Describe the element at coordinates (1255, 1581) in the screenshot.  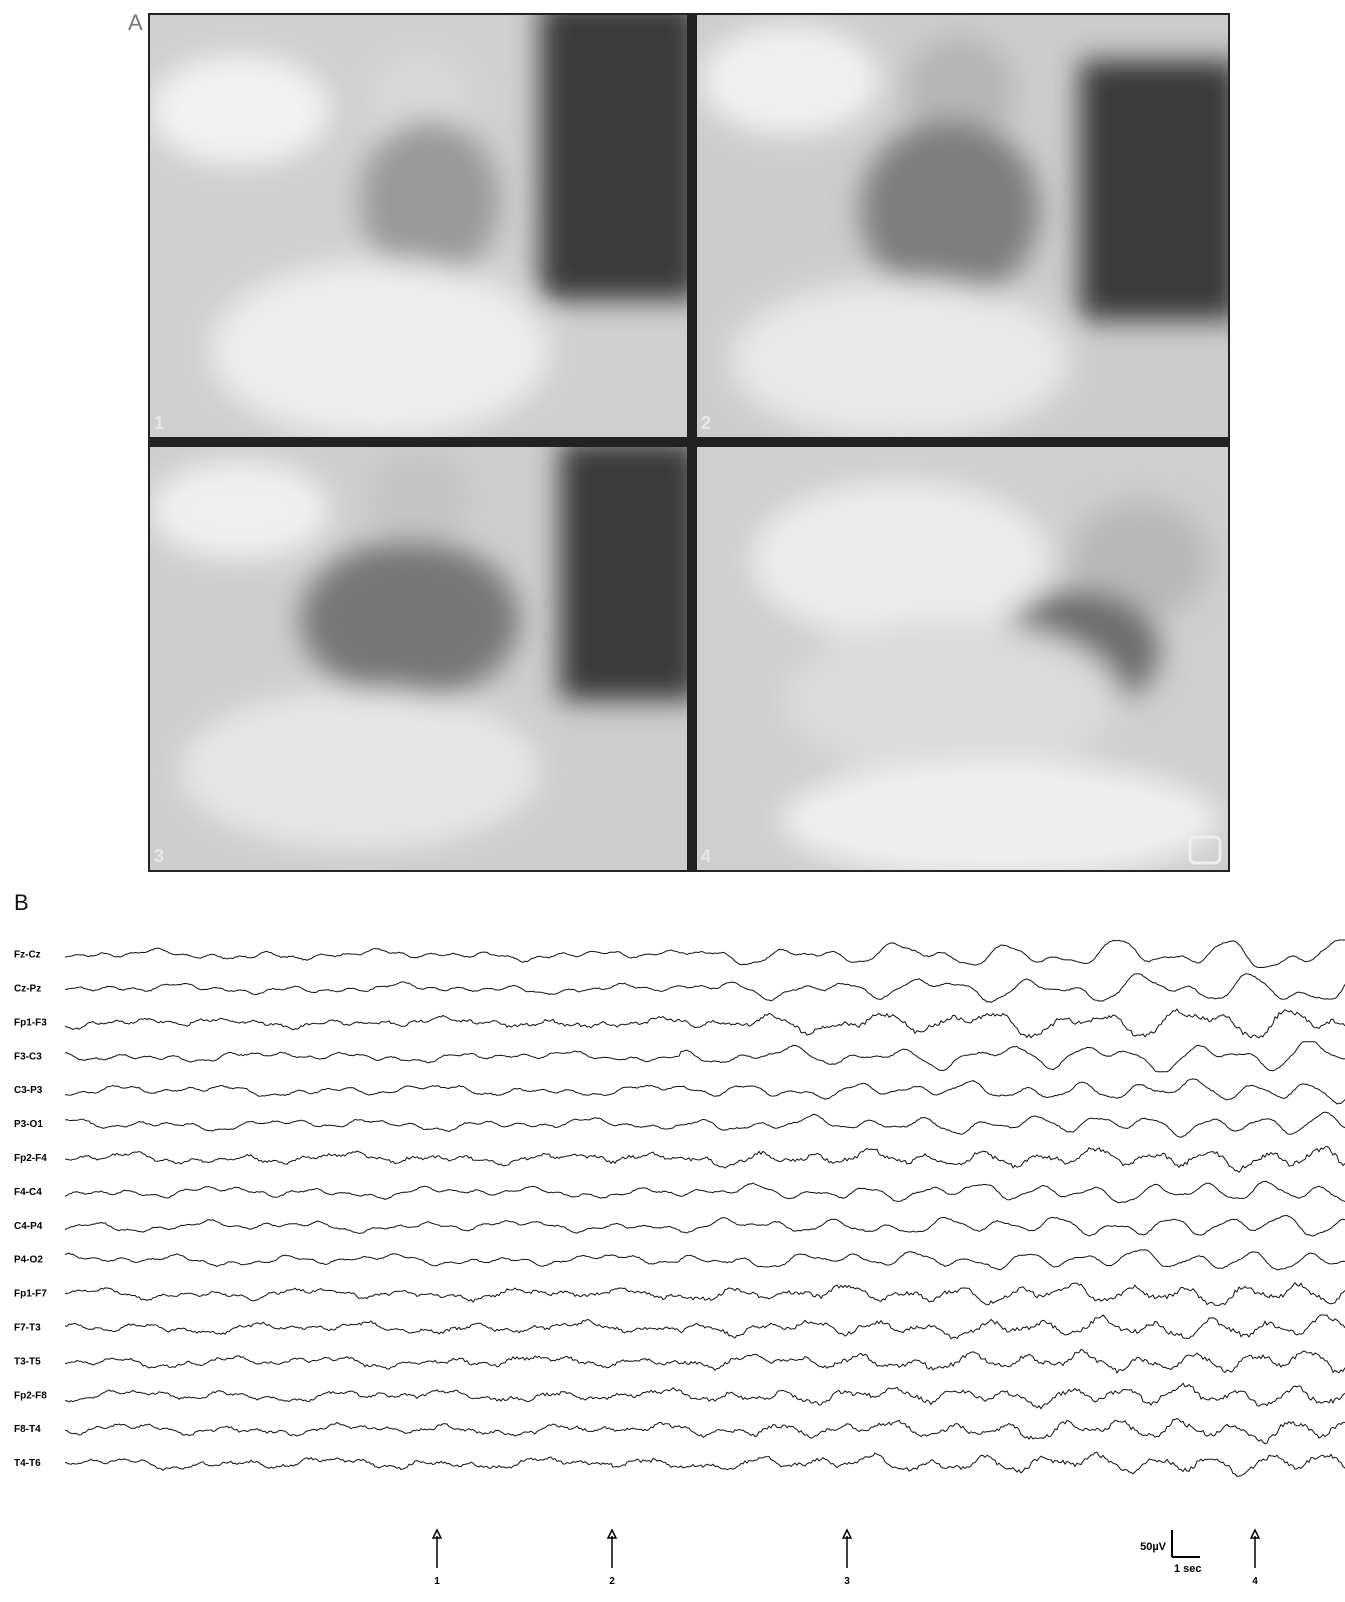
I see `marker-label: 4` at that location.